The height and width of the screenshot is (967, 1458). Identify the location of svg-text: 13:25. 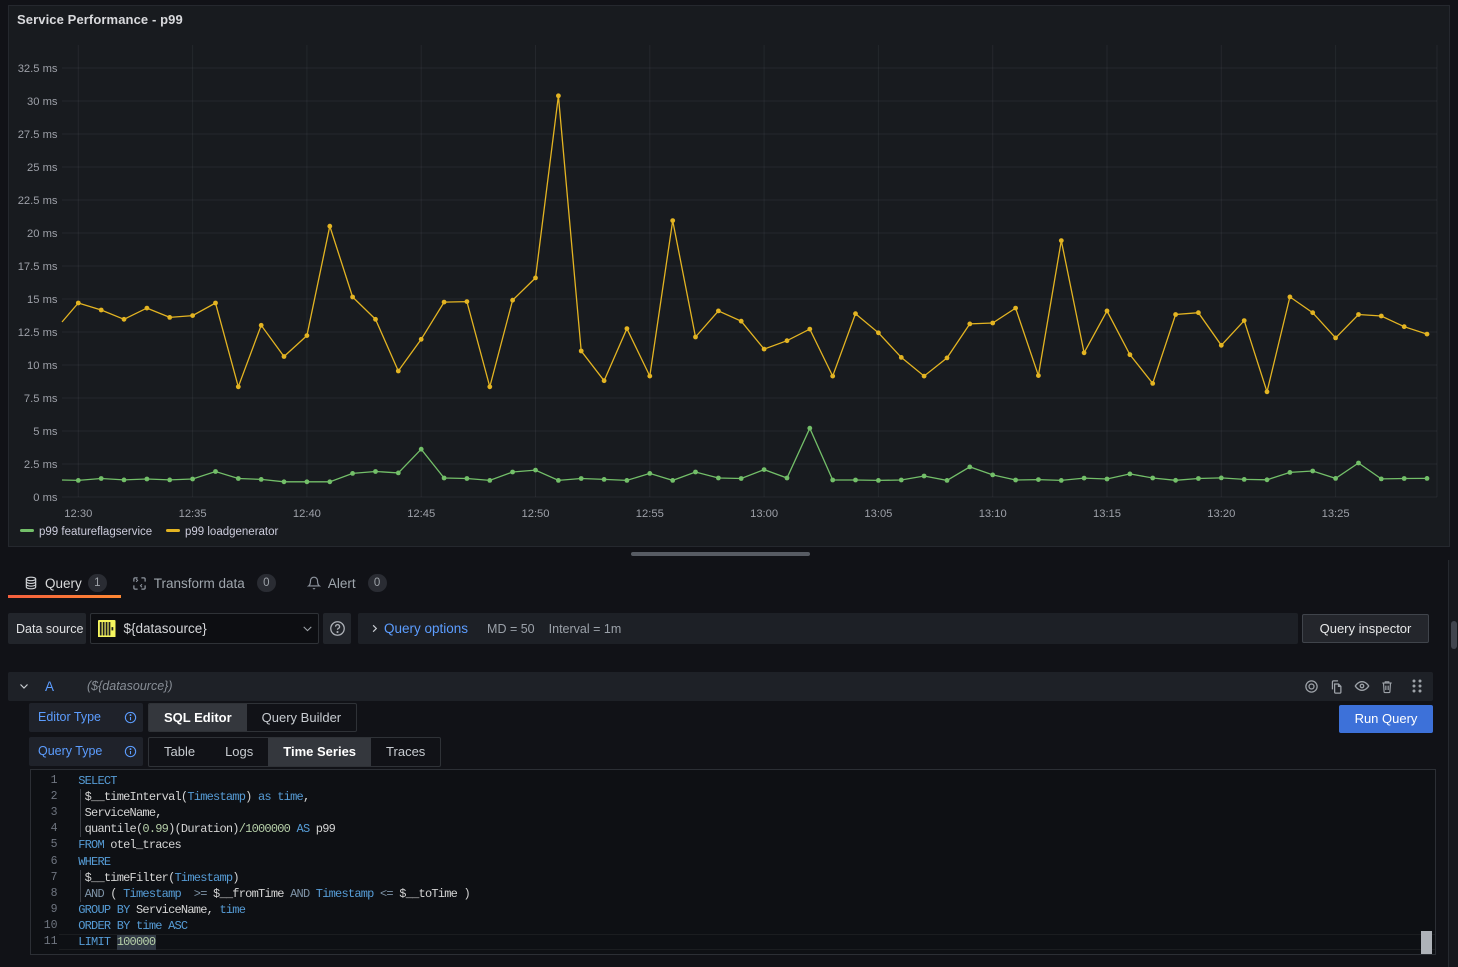
(1336, 514).